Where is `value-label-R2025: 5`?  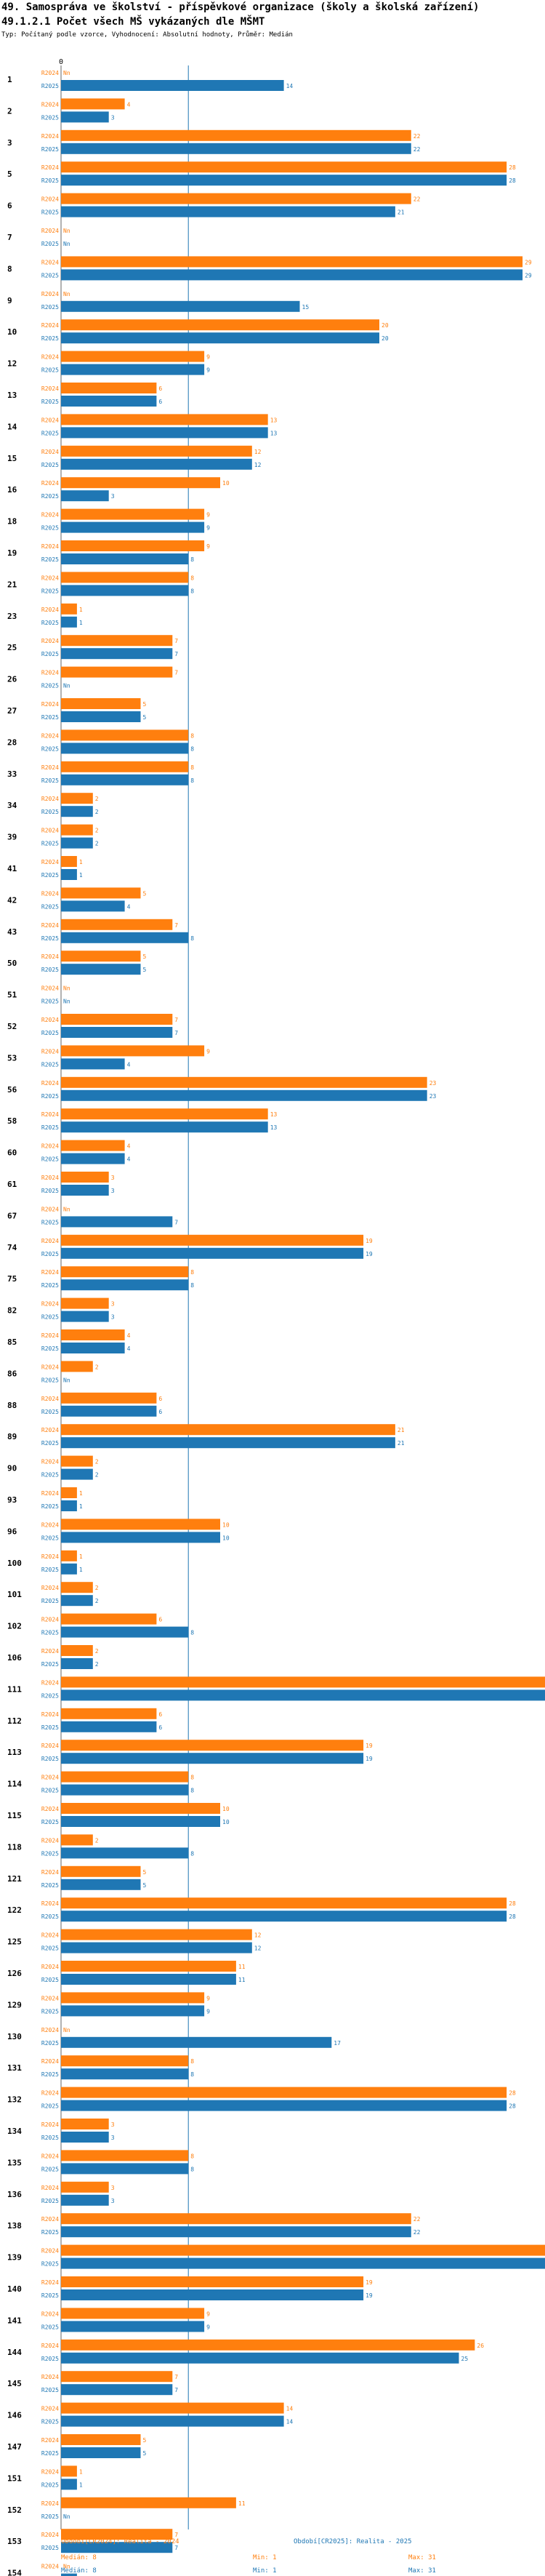
value-label-R2025: 5 is located at coordinates (145, 1885).